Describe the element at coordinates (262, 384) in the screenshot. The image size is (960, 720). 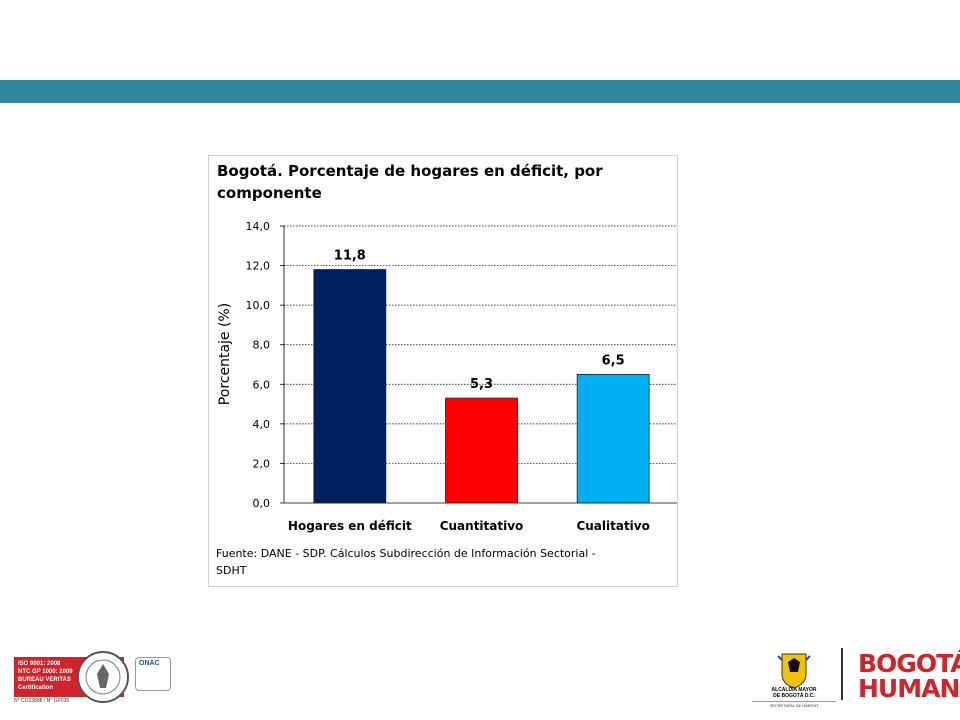
I see `y-tick-label: 6,0` at that location.